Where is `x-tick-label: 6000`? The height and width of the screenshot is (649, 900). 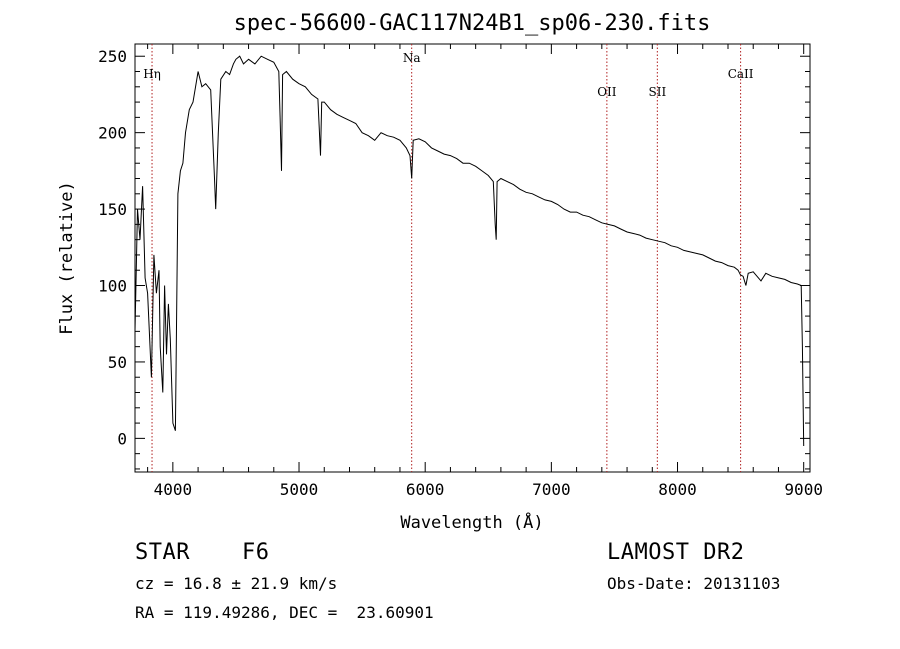
x-tick-label: 6000 is located at coordinates (425, 489).